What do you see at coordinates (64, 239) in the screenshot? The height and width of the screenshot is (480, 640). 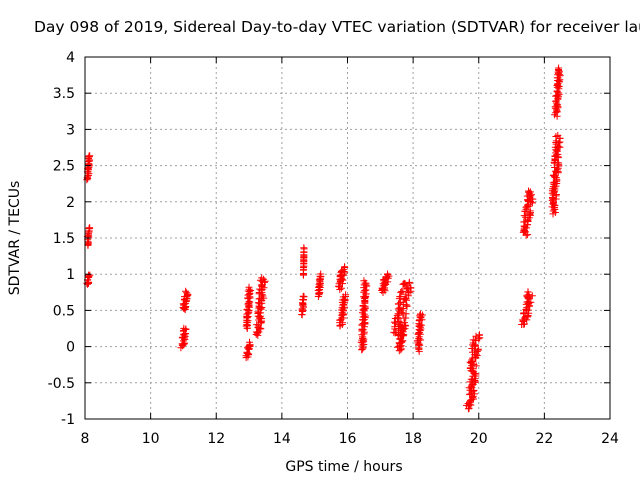 I see `y-tick-label: 1.5` at bounding box center [64, 239].